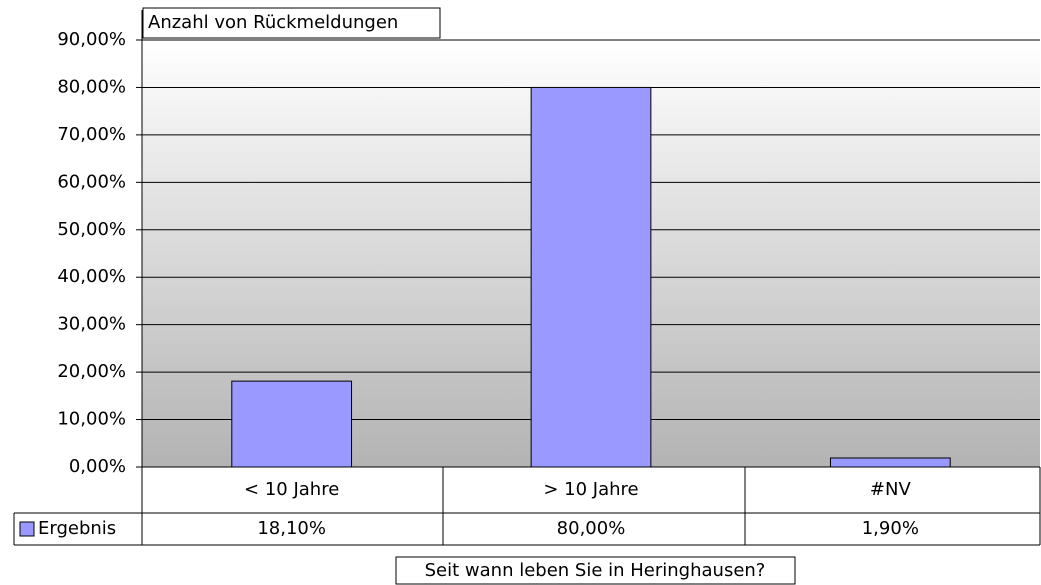 This screenshot has width=1041, height=585. I want to click on y-tick-label: 10,00%, so click(91, 419).